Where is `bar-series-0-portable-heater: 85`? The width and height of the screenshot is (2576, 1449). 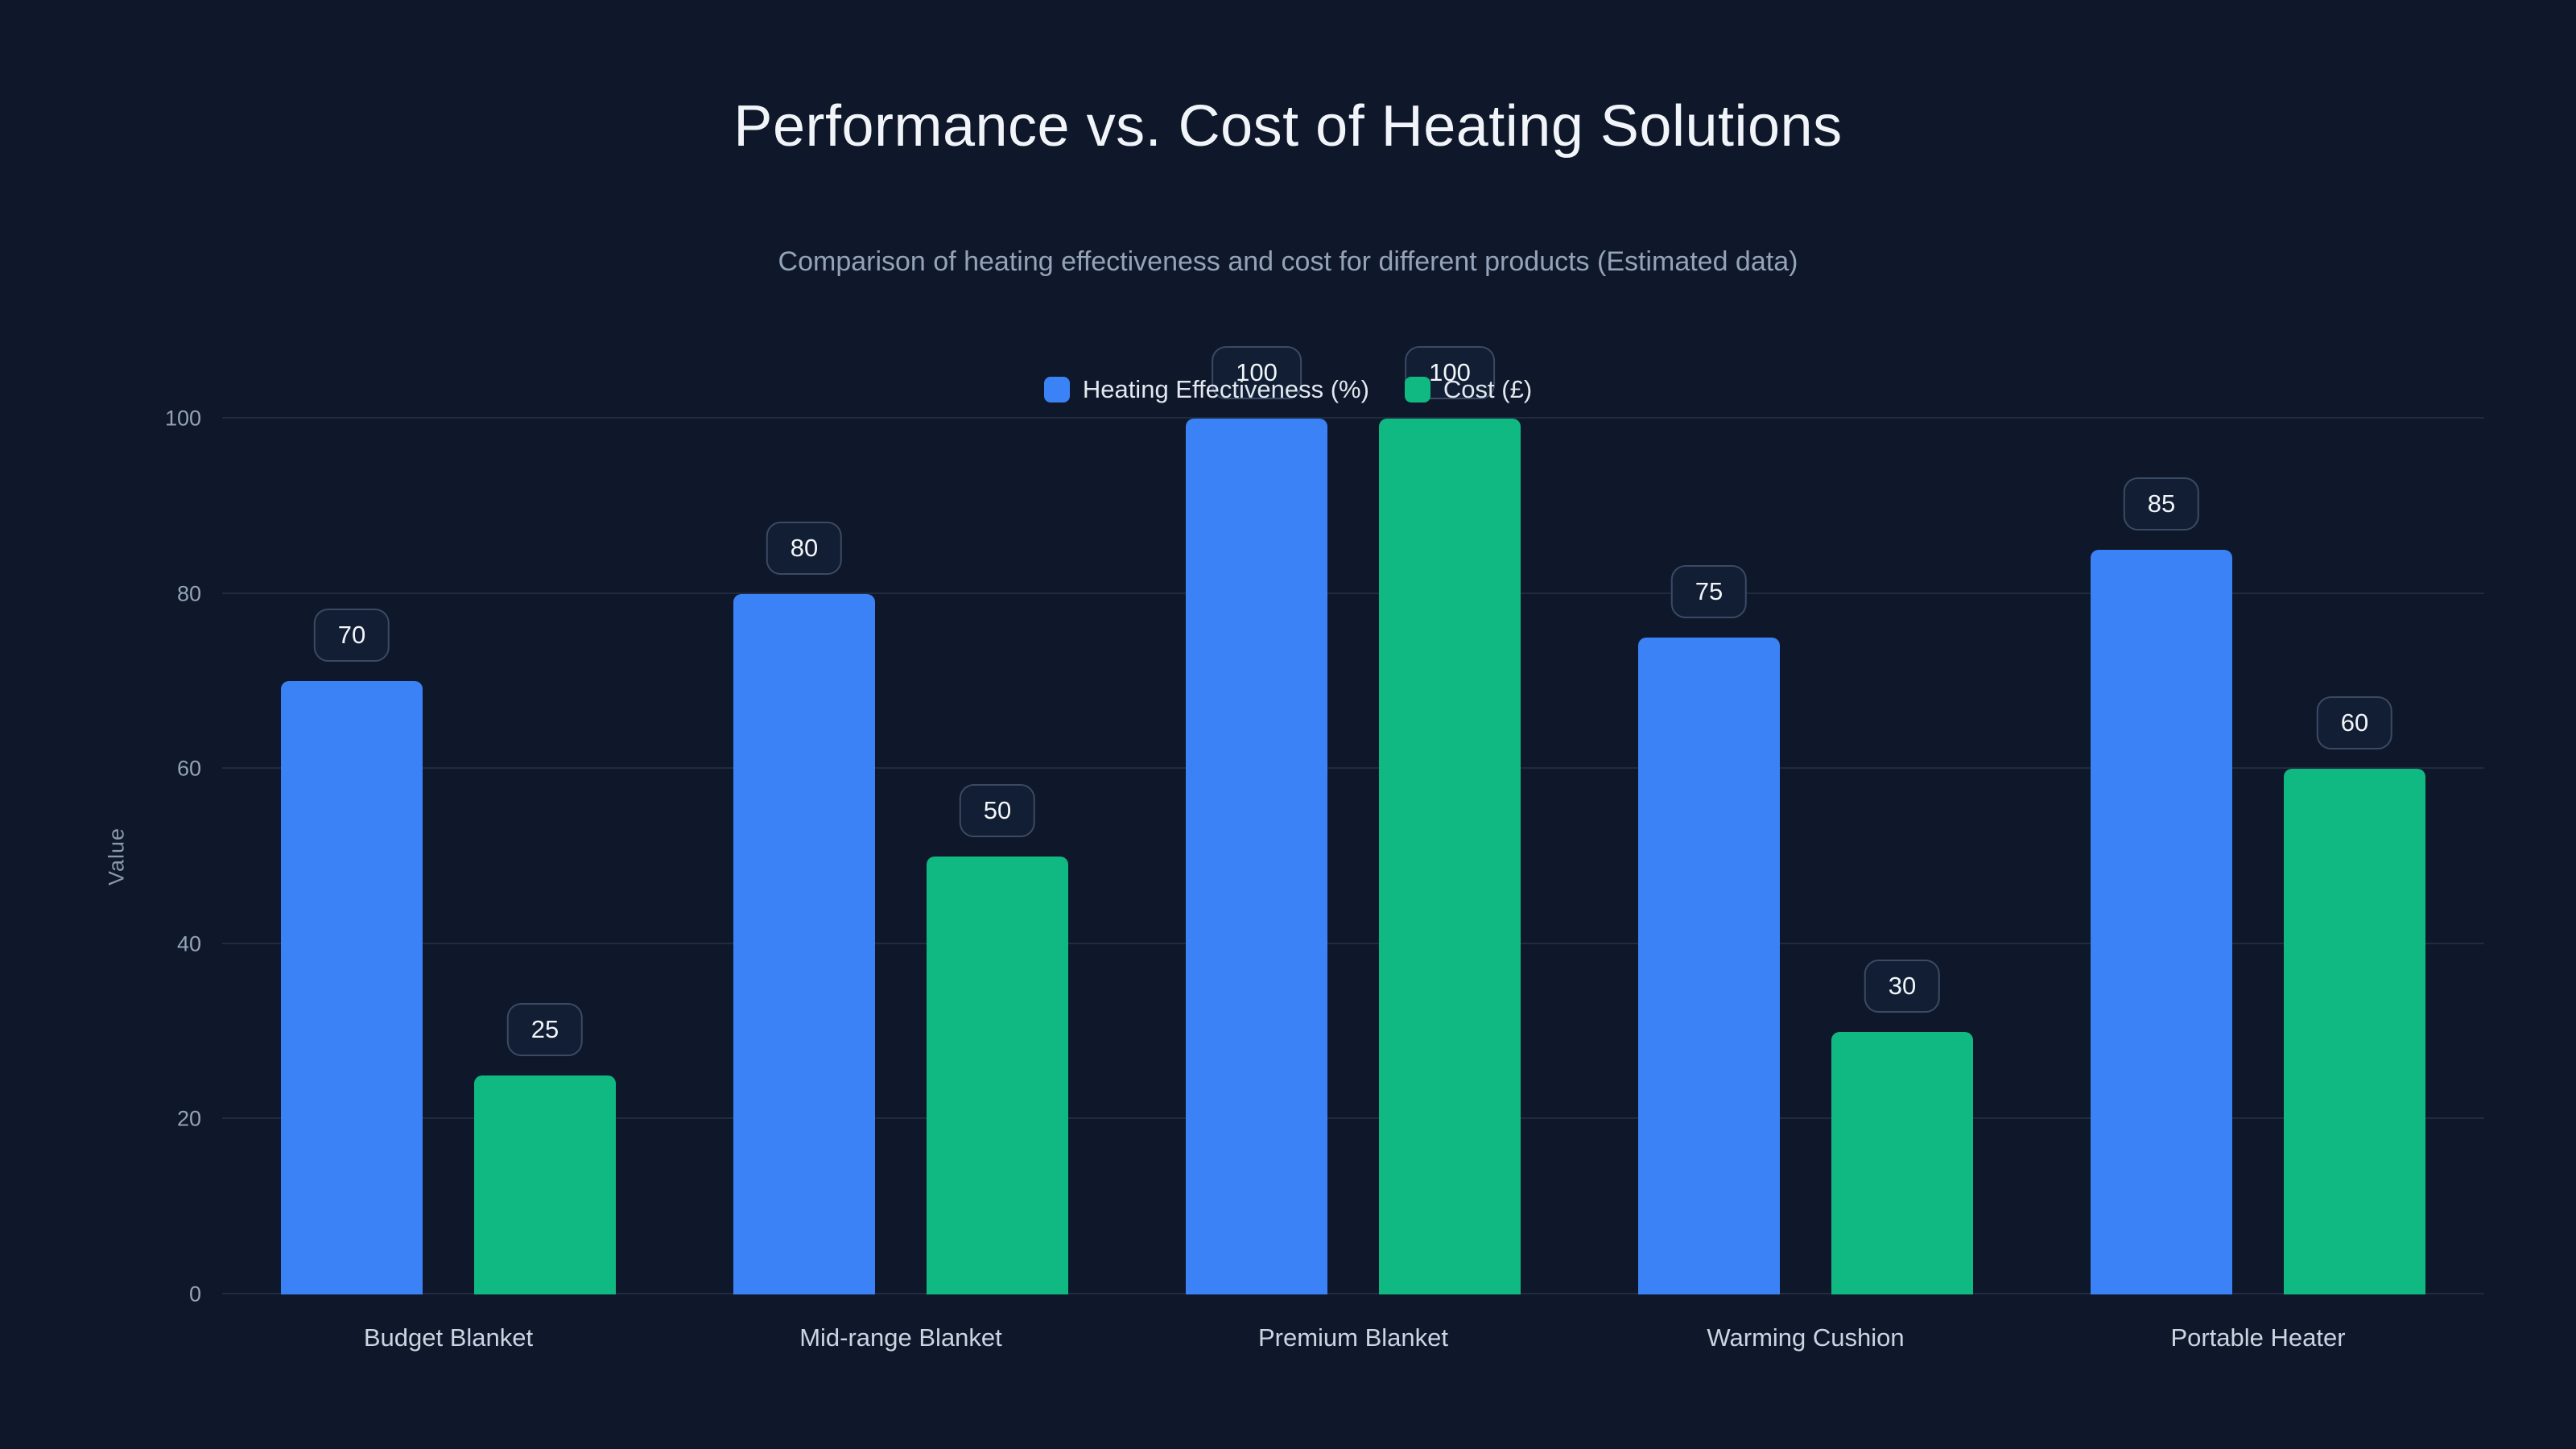 bar-series-0-portable-heater: 85 is located at coordinates (2161, 885).